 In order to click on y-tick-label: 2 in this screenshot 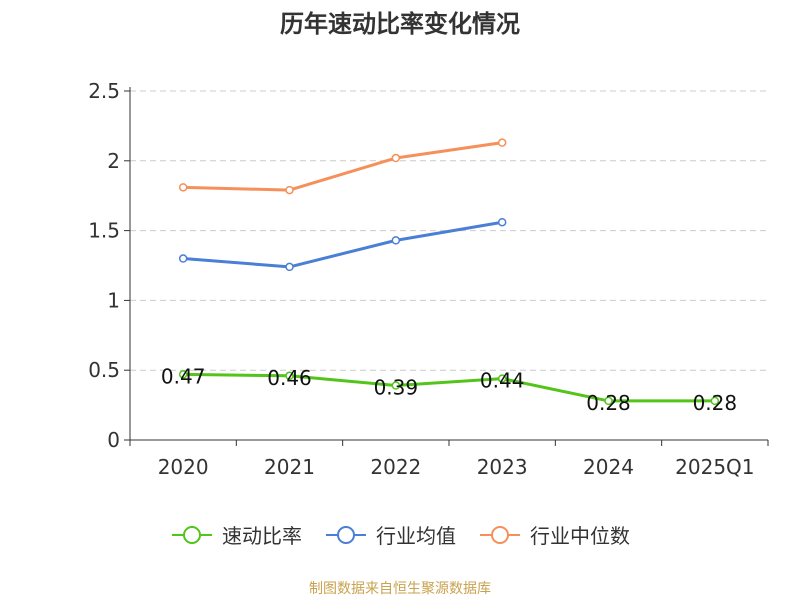, I will do `click(113, 161)`.